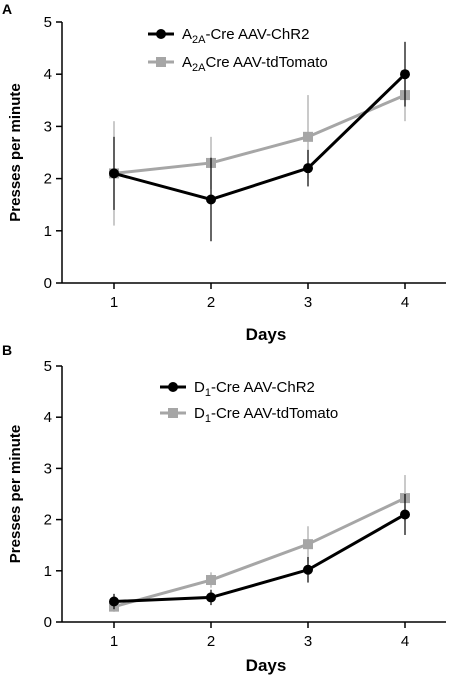  What do you see at coordinates (266, 415) in the screenshot?
I see `legend-label: D1-Cre AAV-tdTomato` at bounding box center [266, 415].